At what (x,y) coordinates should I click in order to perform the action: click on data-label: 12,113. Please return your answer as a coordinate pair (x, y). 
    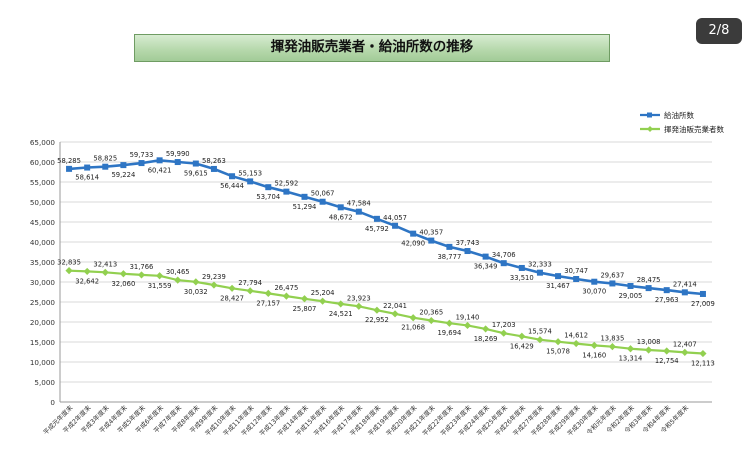
    Looking at the image, I should click on (703, 364).